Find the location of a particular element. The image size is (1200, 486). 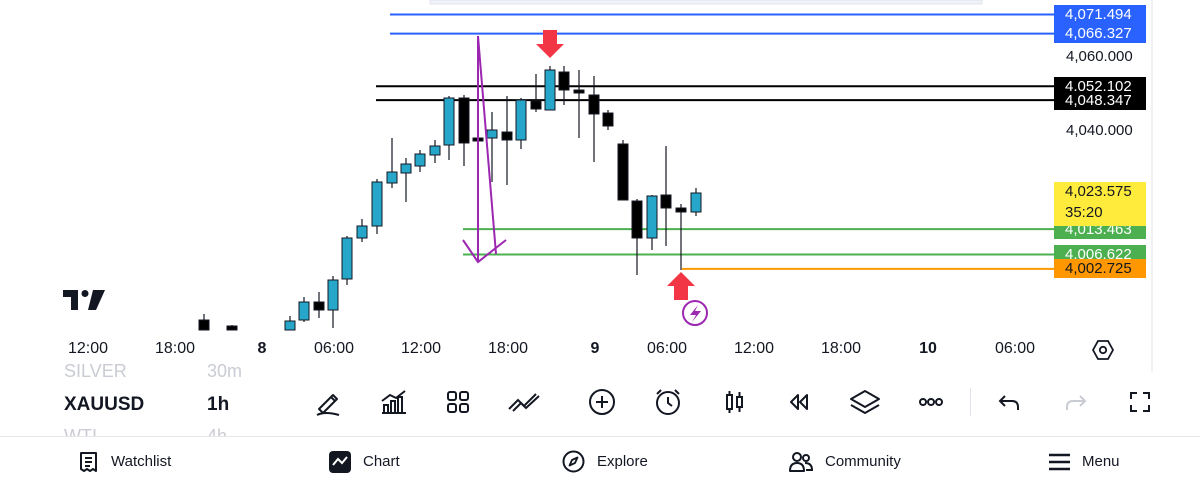

nav-community-label: Community is located at coordinates (863, 461).